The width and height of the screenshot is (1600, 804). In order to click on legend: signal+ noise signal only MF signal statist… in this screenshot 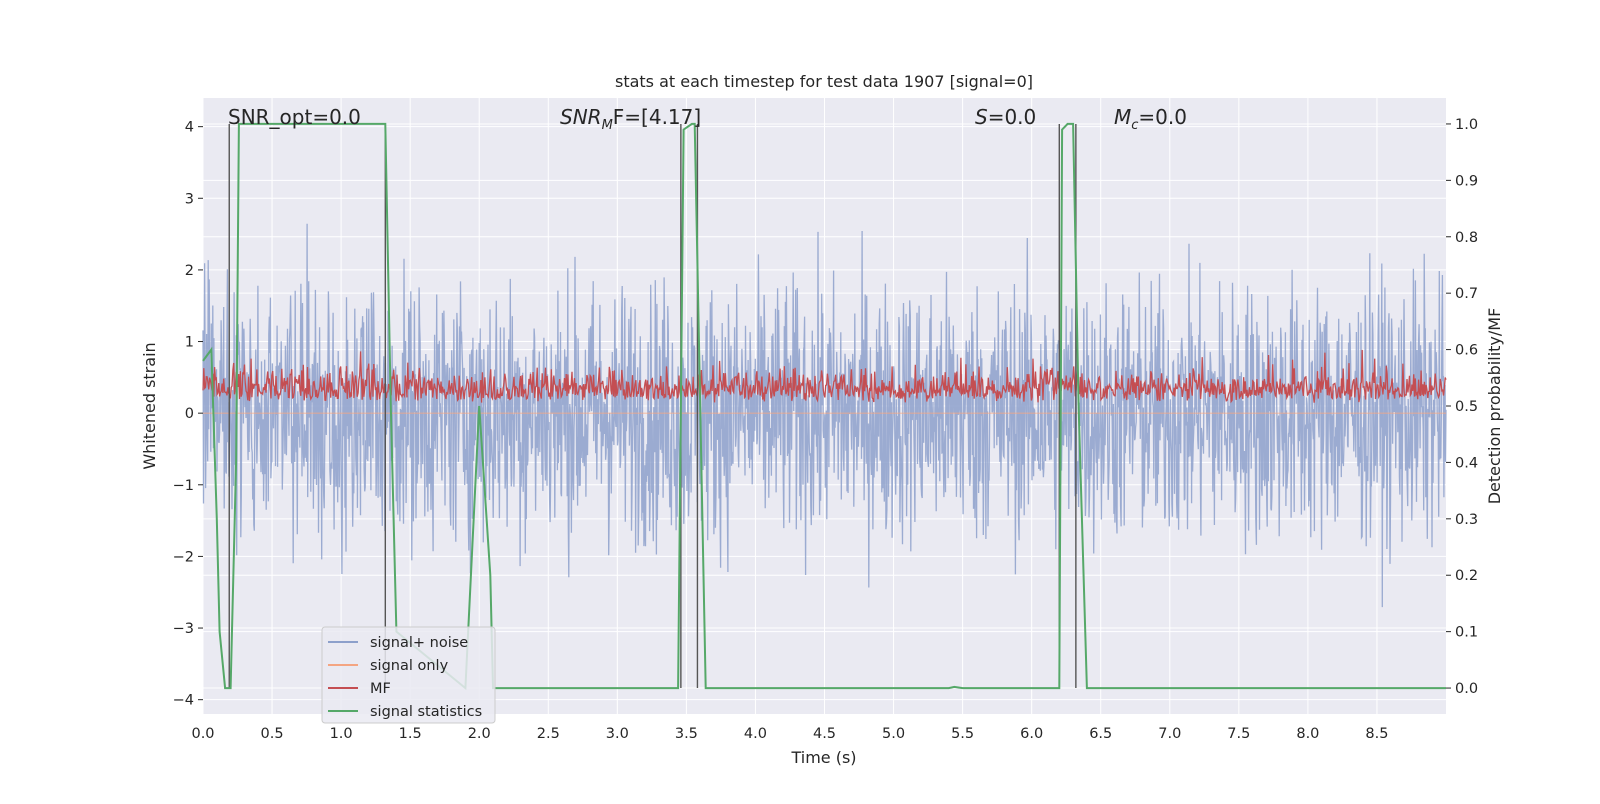, I will do `click(408, 675)`.